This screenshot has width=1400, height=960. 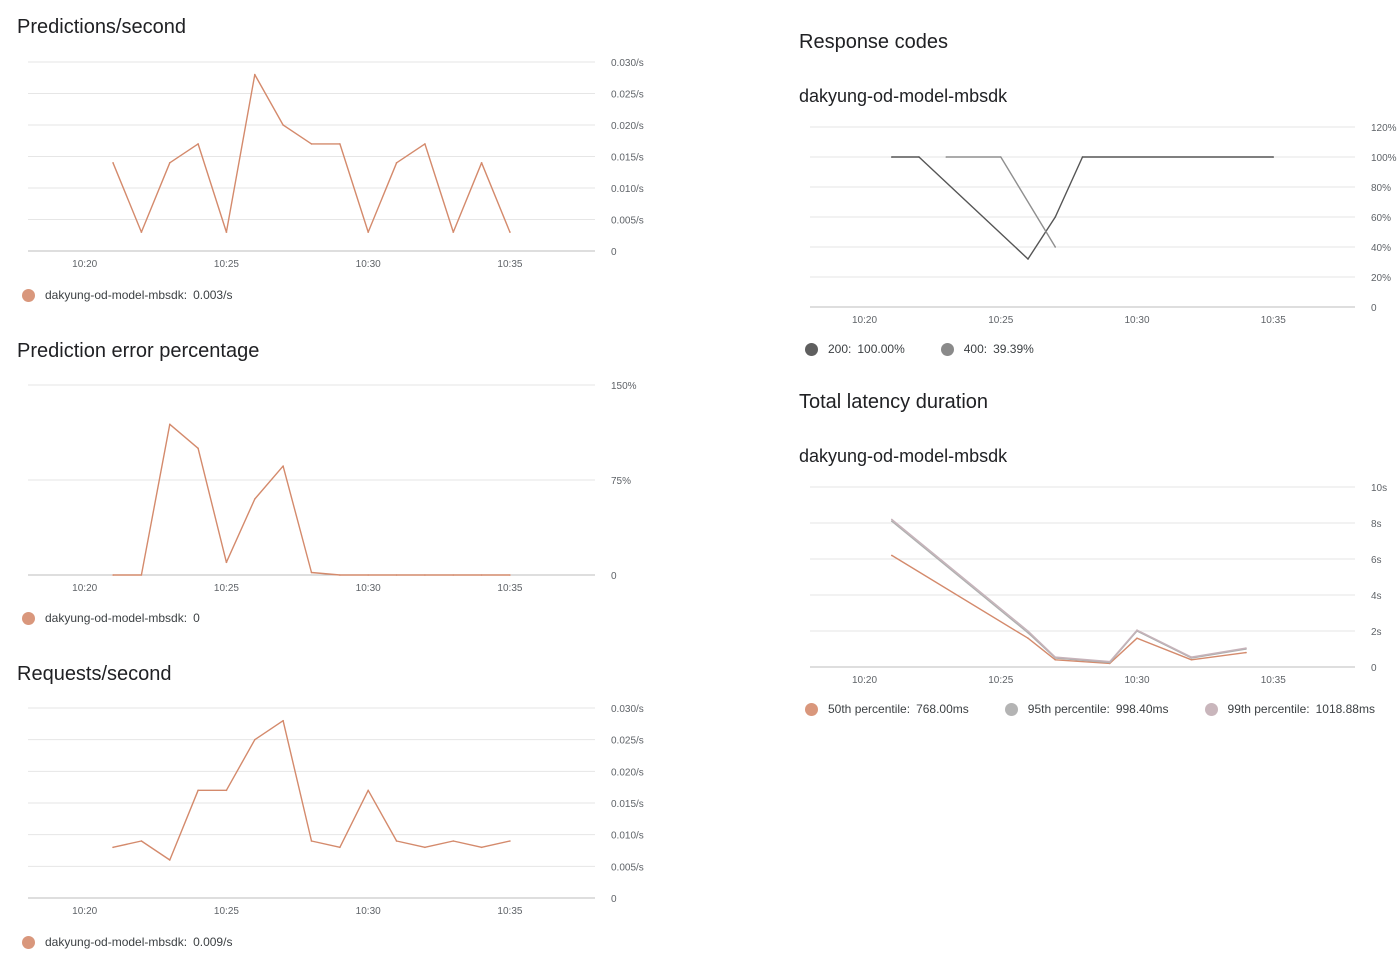 What do you see at coordinates (621, 481) in the screenshot?
I see `y-tick-label: 75%` at bounding box center [621, 481].